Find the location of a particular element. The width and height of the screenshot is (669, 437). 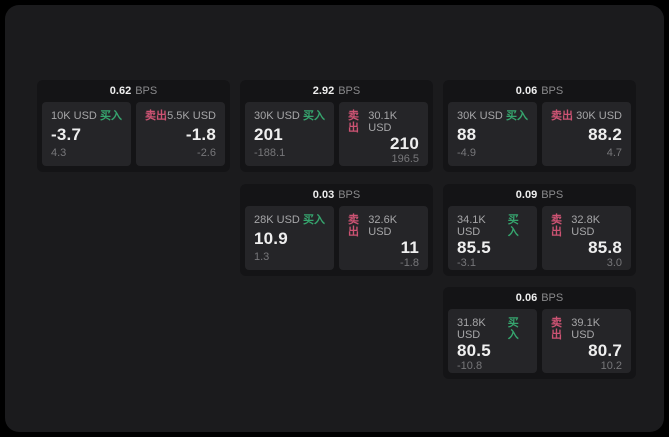

bps-value: 0.09 is located at coordinates (526, 195).